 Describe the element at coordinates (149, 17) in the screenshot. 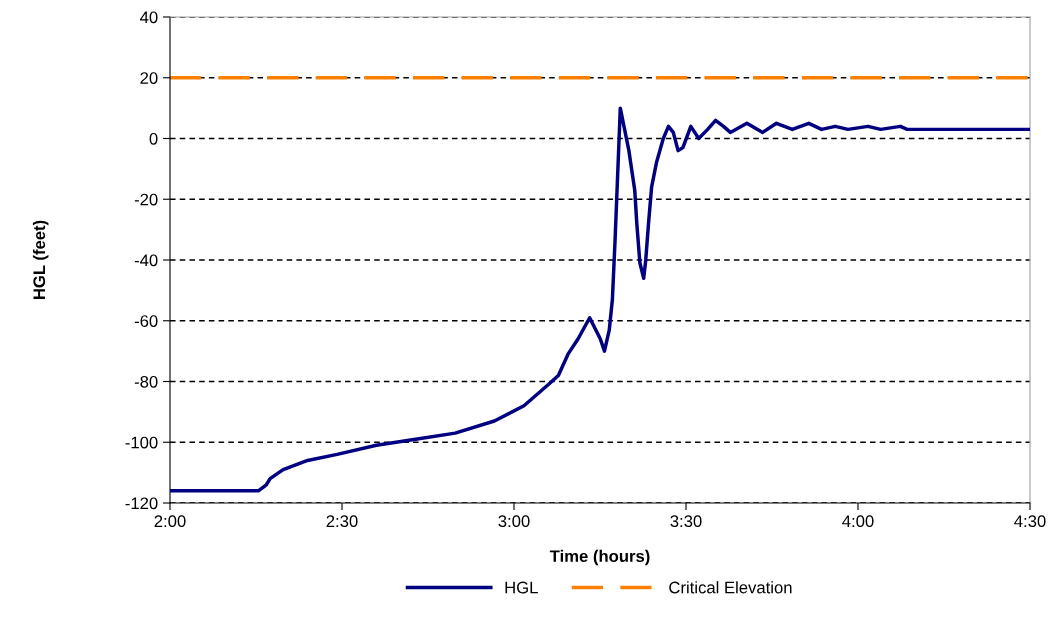

I see `y-tick-label: 40` at that location.